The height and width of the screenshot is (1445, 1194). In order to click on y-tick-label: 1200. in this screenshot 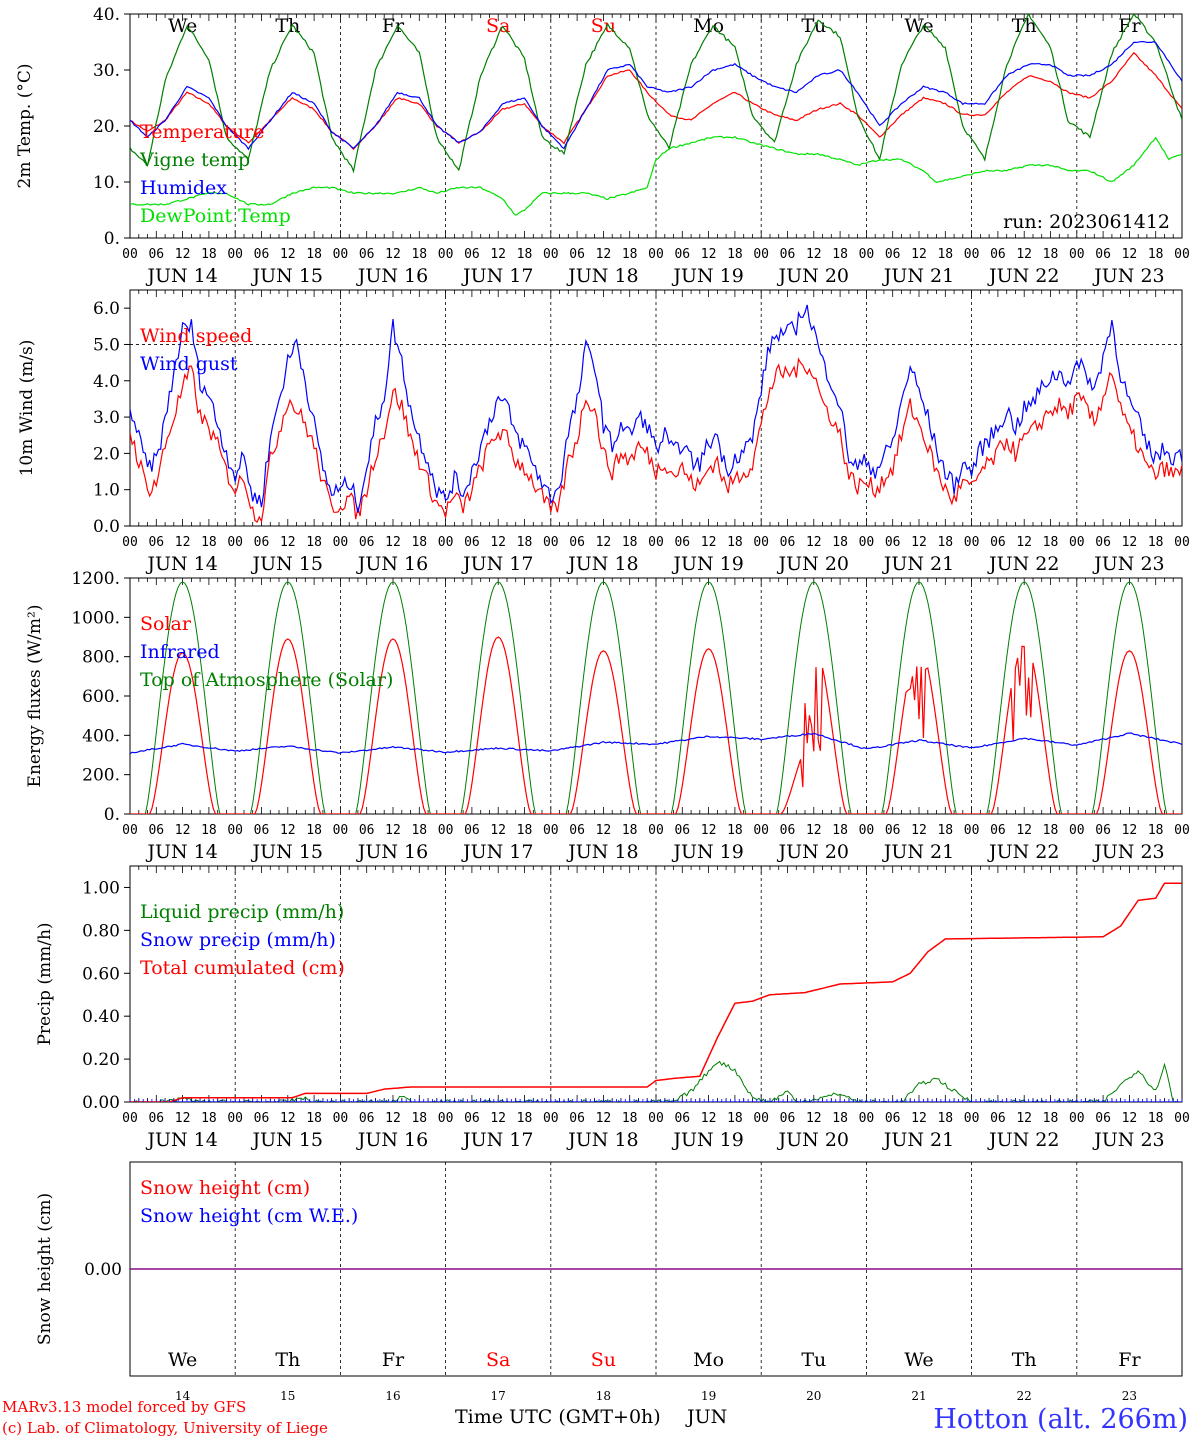, I will do `click(95, 579)`.